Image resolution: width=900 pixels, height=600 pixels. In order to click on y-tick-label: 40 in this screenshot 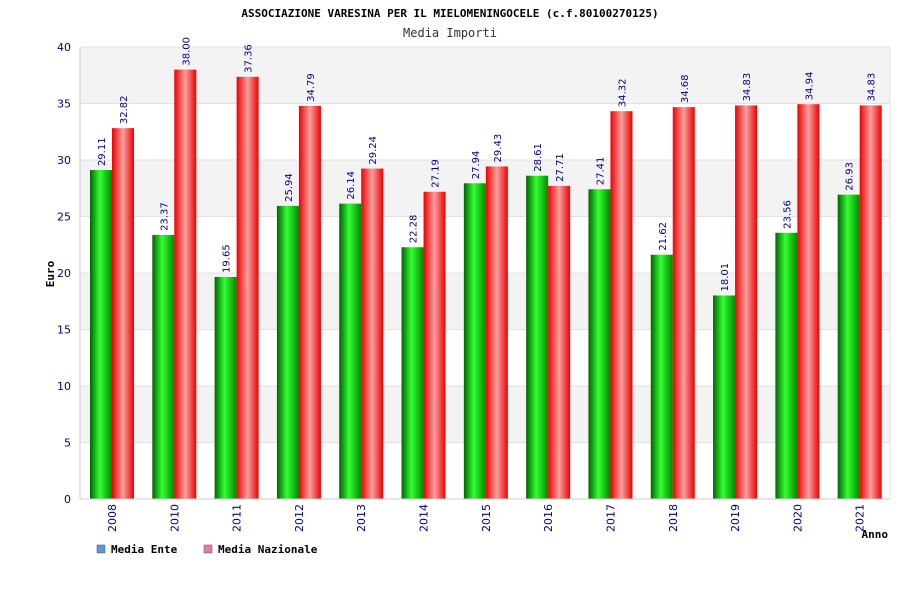, I will do `click(64, 47)`.